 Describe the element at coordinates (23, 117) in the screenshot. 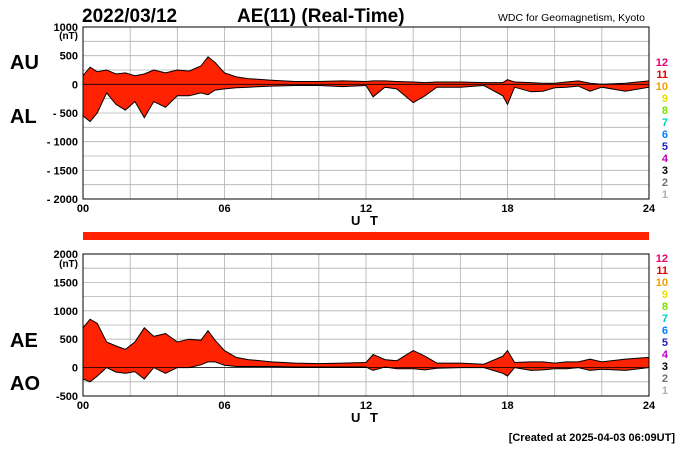

I see `series-lower-label: AL` at that location.